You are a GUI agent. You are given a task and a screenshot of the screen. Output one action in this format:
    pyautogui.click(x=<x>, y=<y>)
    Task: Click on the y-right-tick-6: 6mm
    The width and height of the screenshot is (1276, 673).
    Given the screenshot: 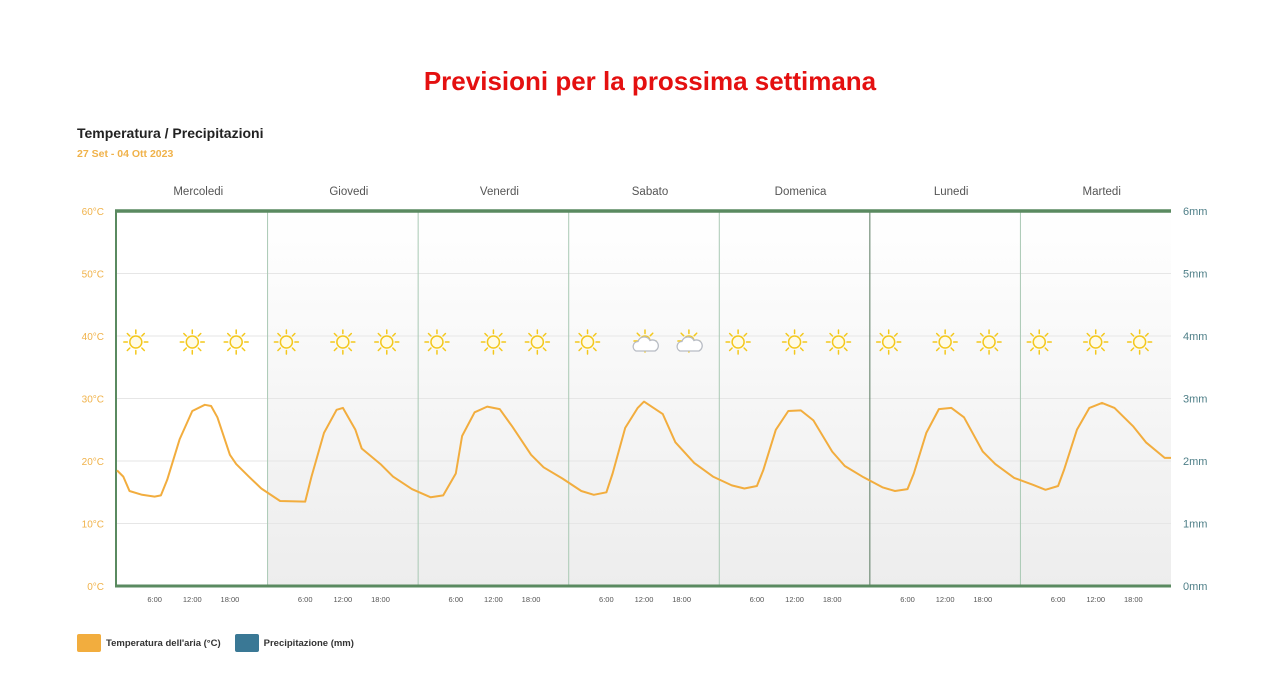 What is the action you would take?
    pyautogui.click(x=1195, y=212)
    